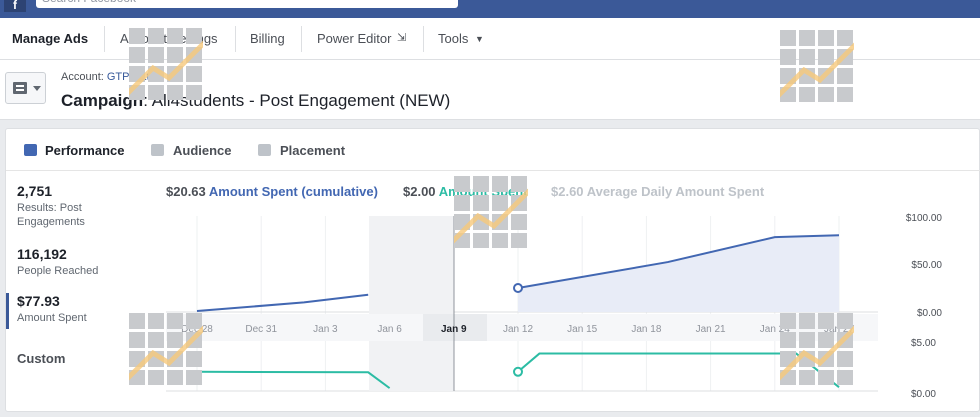 Image resolution: width=980 pixels, height=417 pixels. What do you see at coordinates (51, 222) in the screenshot?
I see `stat-label: Engagements` at bounding box center [51, 222].